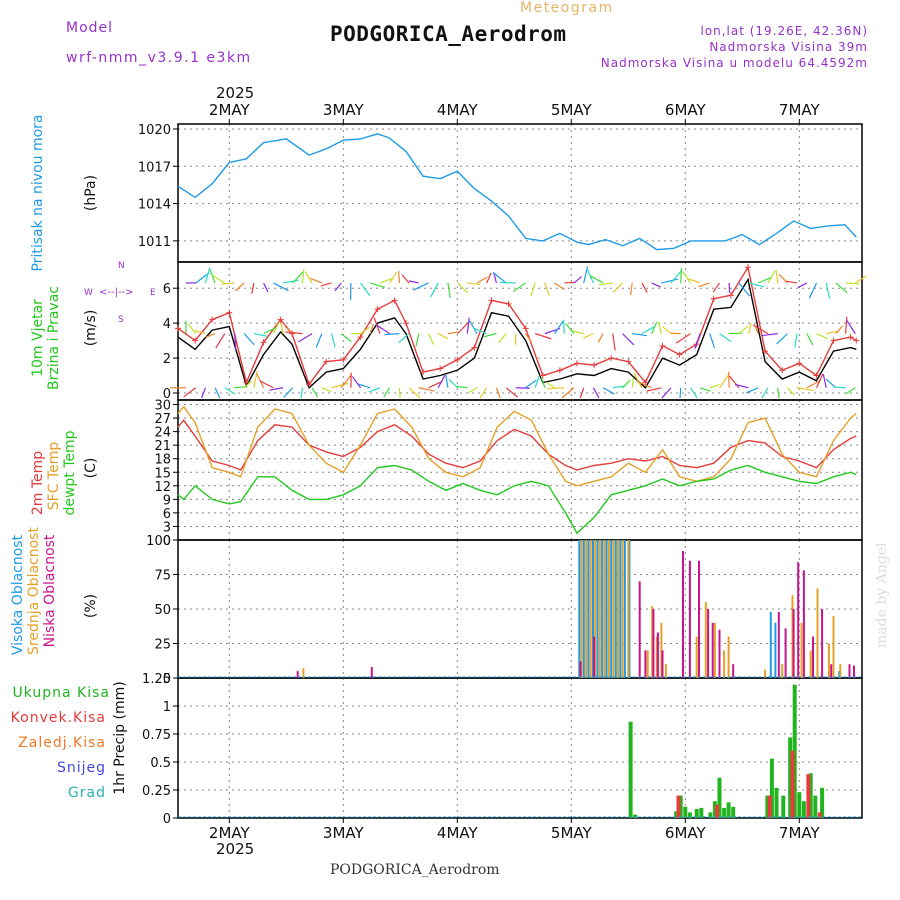 Image resolution: width=900 pixels, height=900 pixels. I want to click on pressure-tick-label: 1014, so click(154, 205).